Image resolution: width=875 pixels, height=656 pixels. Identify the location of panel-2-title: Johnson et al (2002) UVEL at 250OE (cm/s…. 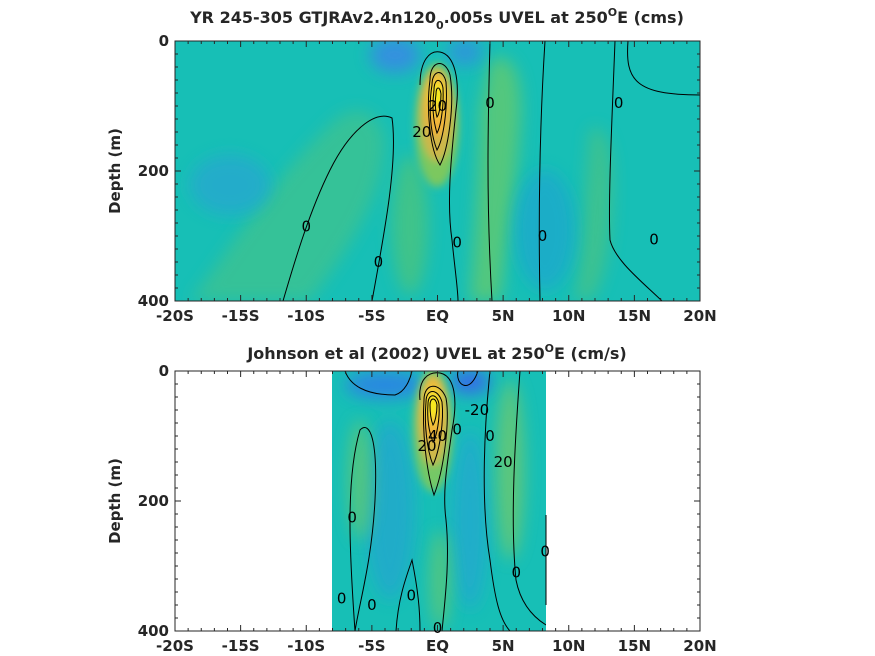
(436, 352).